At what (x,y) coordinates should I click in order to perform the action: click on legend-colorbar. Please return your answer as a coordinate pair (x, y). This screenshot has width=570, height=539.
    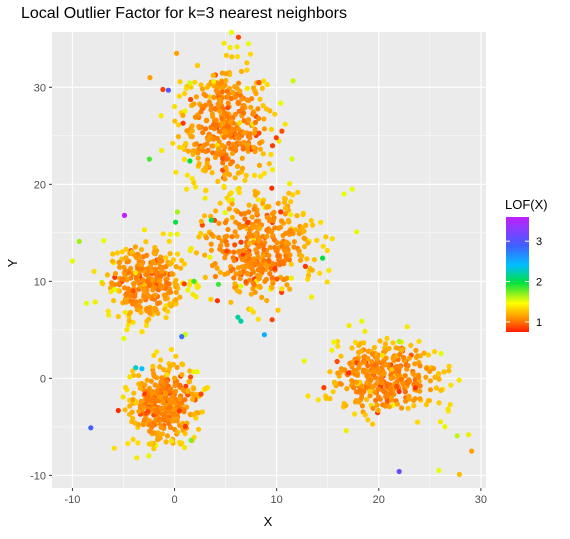
    Looking at the image, I should click on (517, 274).